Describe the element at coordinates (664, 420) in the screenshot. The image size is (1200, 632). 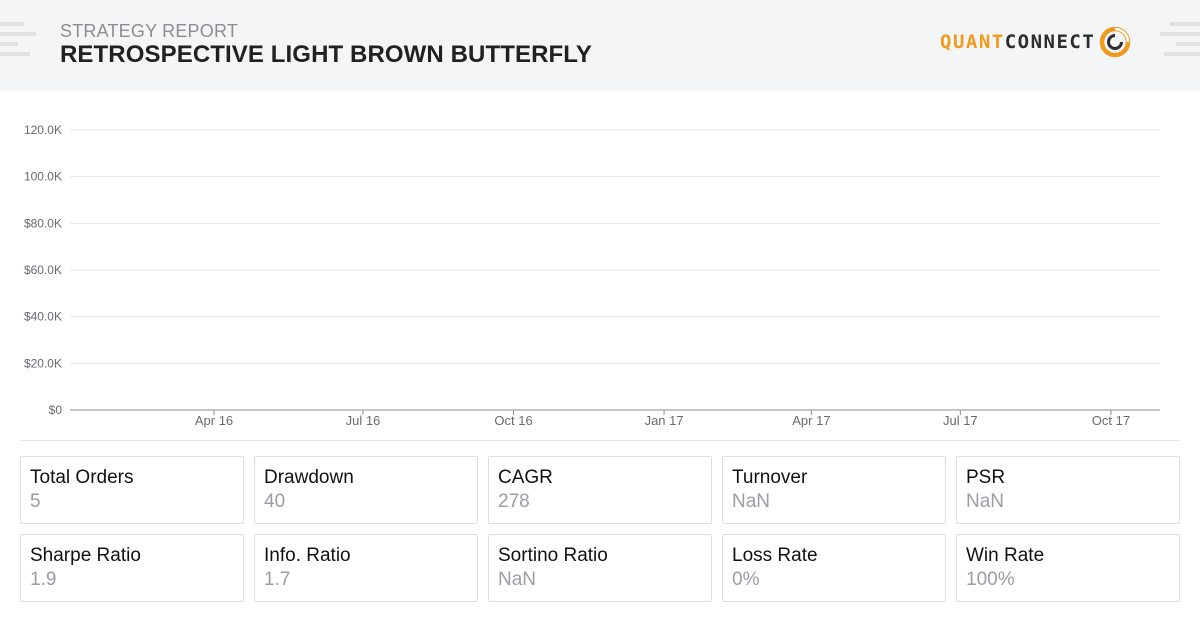
I see `x-tick-label: Jan 17` at that location.